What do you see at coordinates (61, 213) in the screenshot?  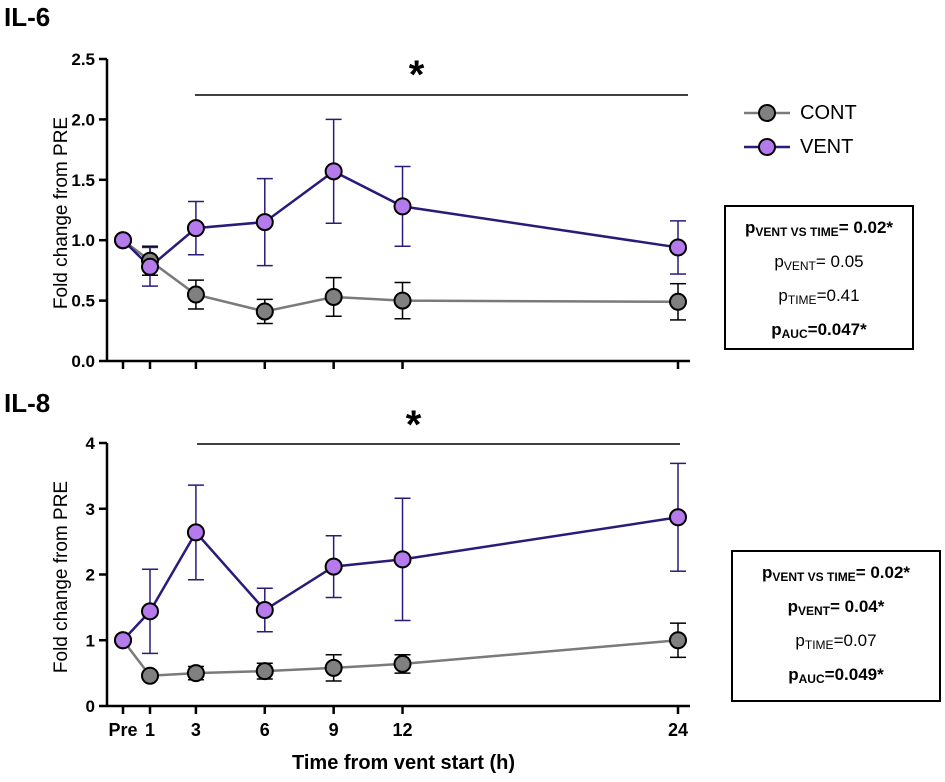 I see `y-axis-label-il6: Fold change from PRE` at bounding box center [61, 213].